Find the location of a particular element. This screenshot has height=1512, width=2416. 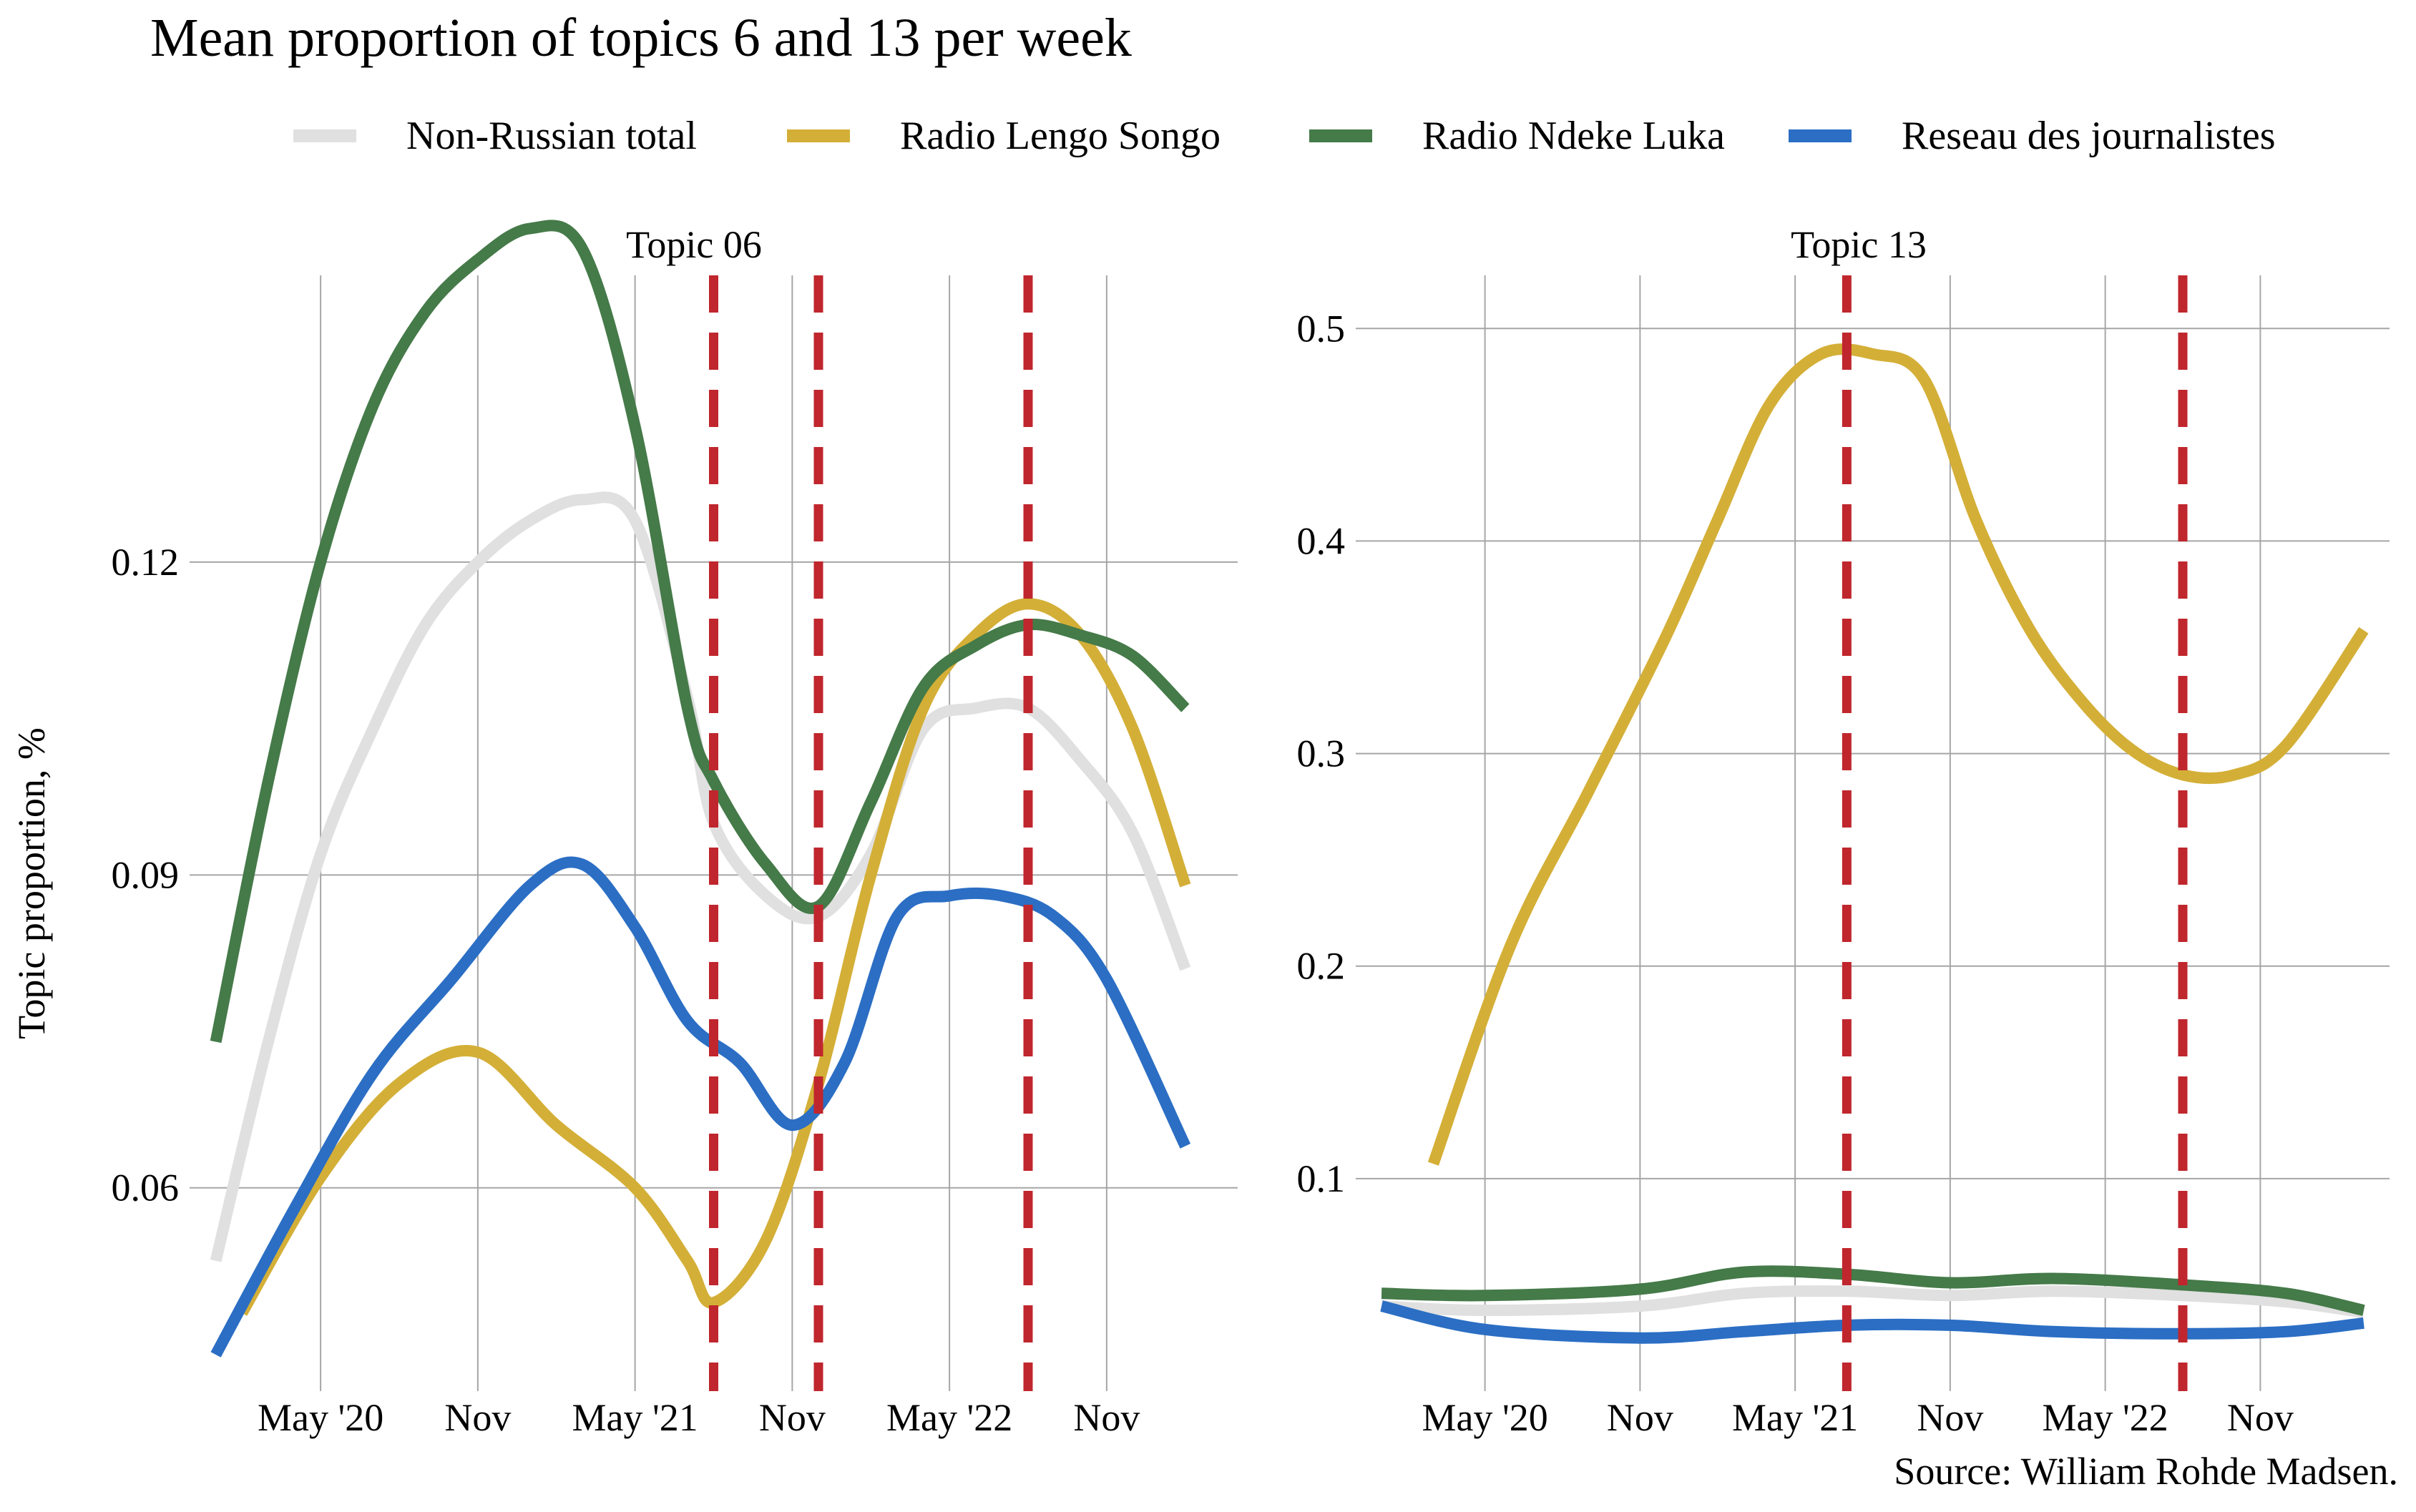

chart-caption: Source: William Rohde Madsen. is located at coordinates (2146, 1471).